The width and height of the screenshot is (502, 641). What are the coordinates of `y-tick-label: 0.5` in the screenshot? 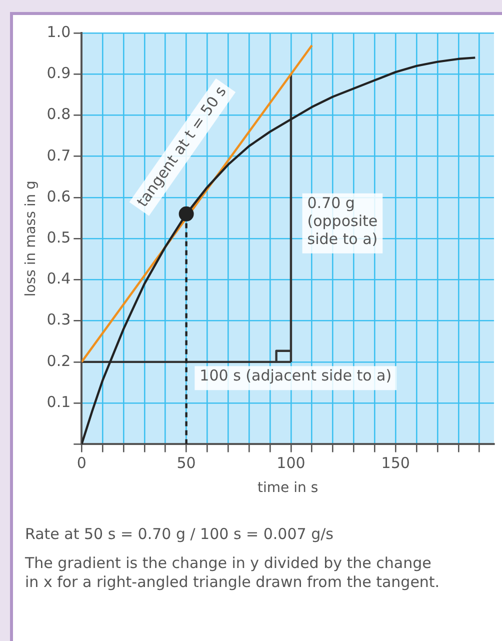 It's located at (58, 237).